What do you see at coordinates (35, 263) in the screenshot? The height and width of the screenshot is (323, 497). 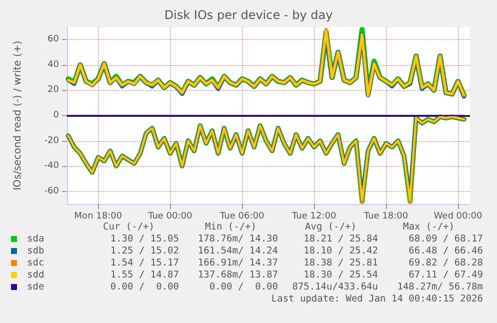 I see `legend-label: sdc` at bounding box center [35, 263].